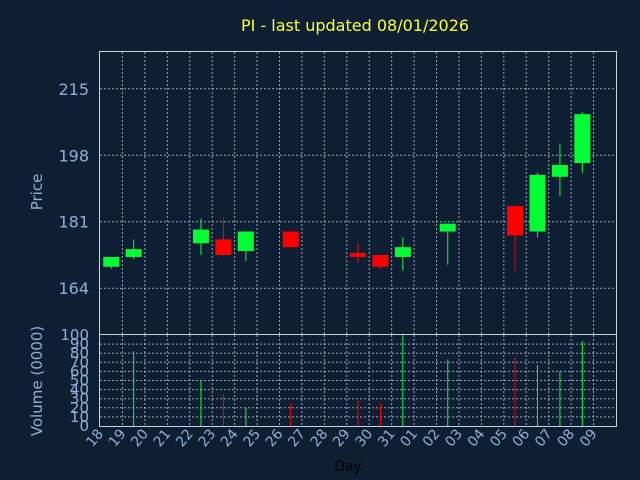 This screenshot has height=480, width=640. I want to click on volume-tick-label: 10, so click(79, 417).